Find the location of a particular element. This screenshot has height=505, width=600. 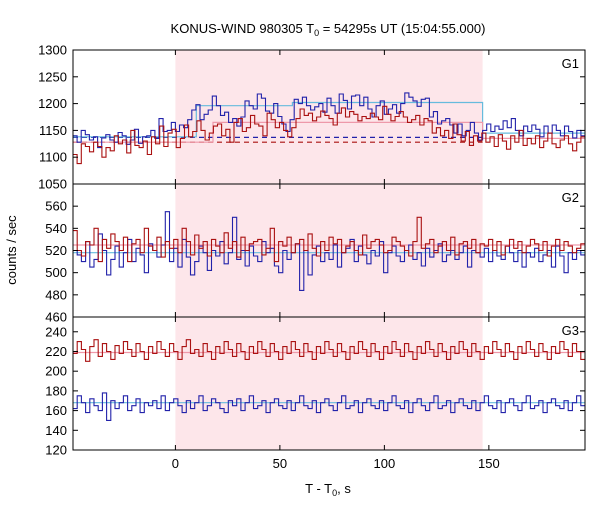

shaded-interval-G3 is located at coordinates (329, 383).